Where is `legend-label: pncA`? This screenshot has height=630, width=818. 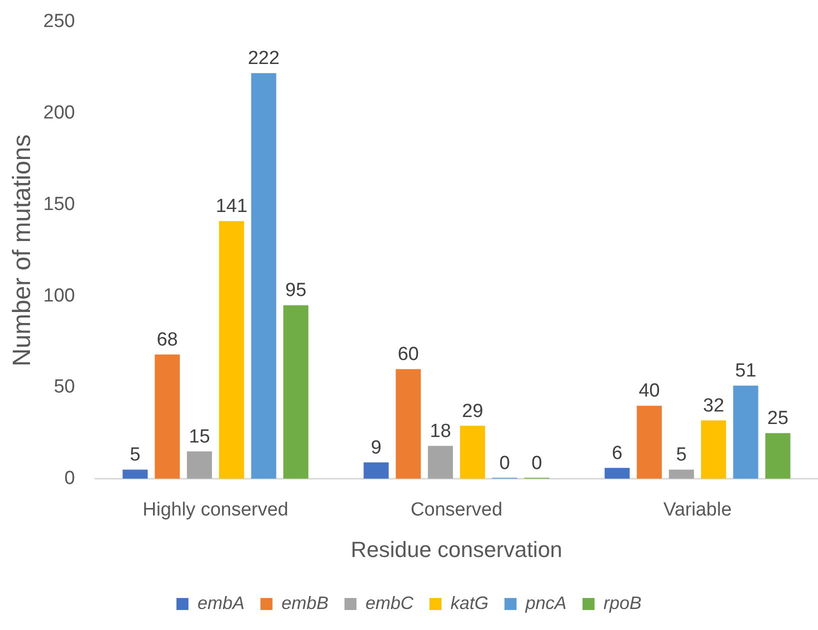 legend-label: pncA is located at coordinates (545, 603).